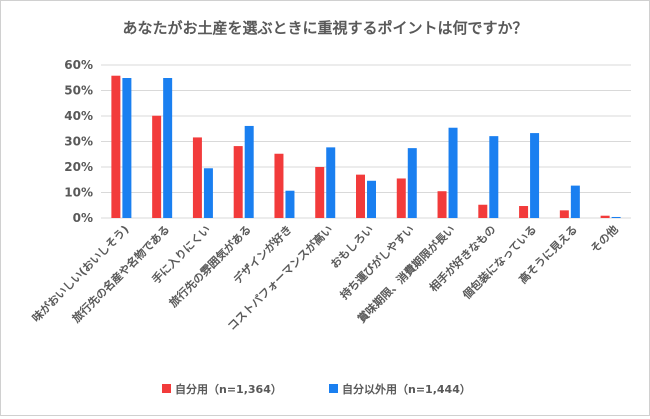  I want to click on x-category-label: 旅行先の雰囲気がある, so click(210, 266).